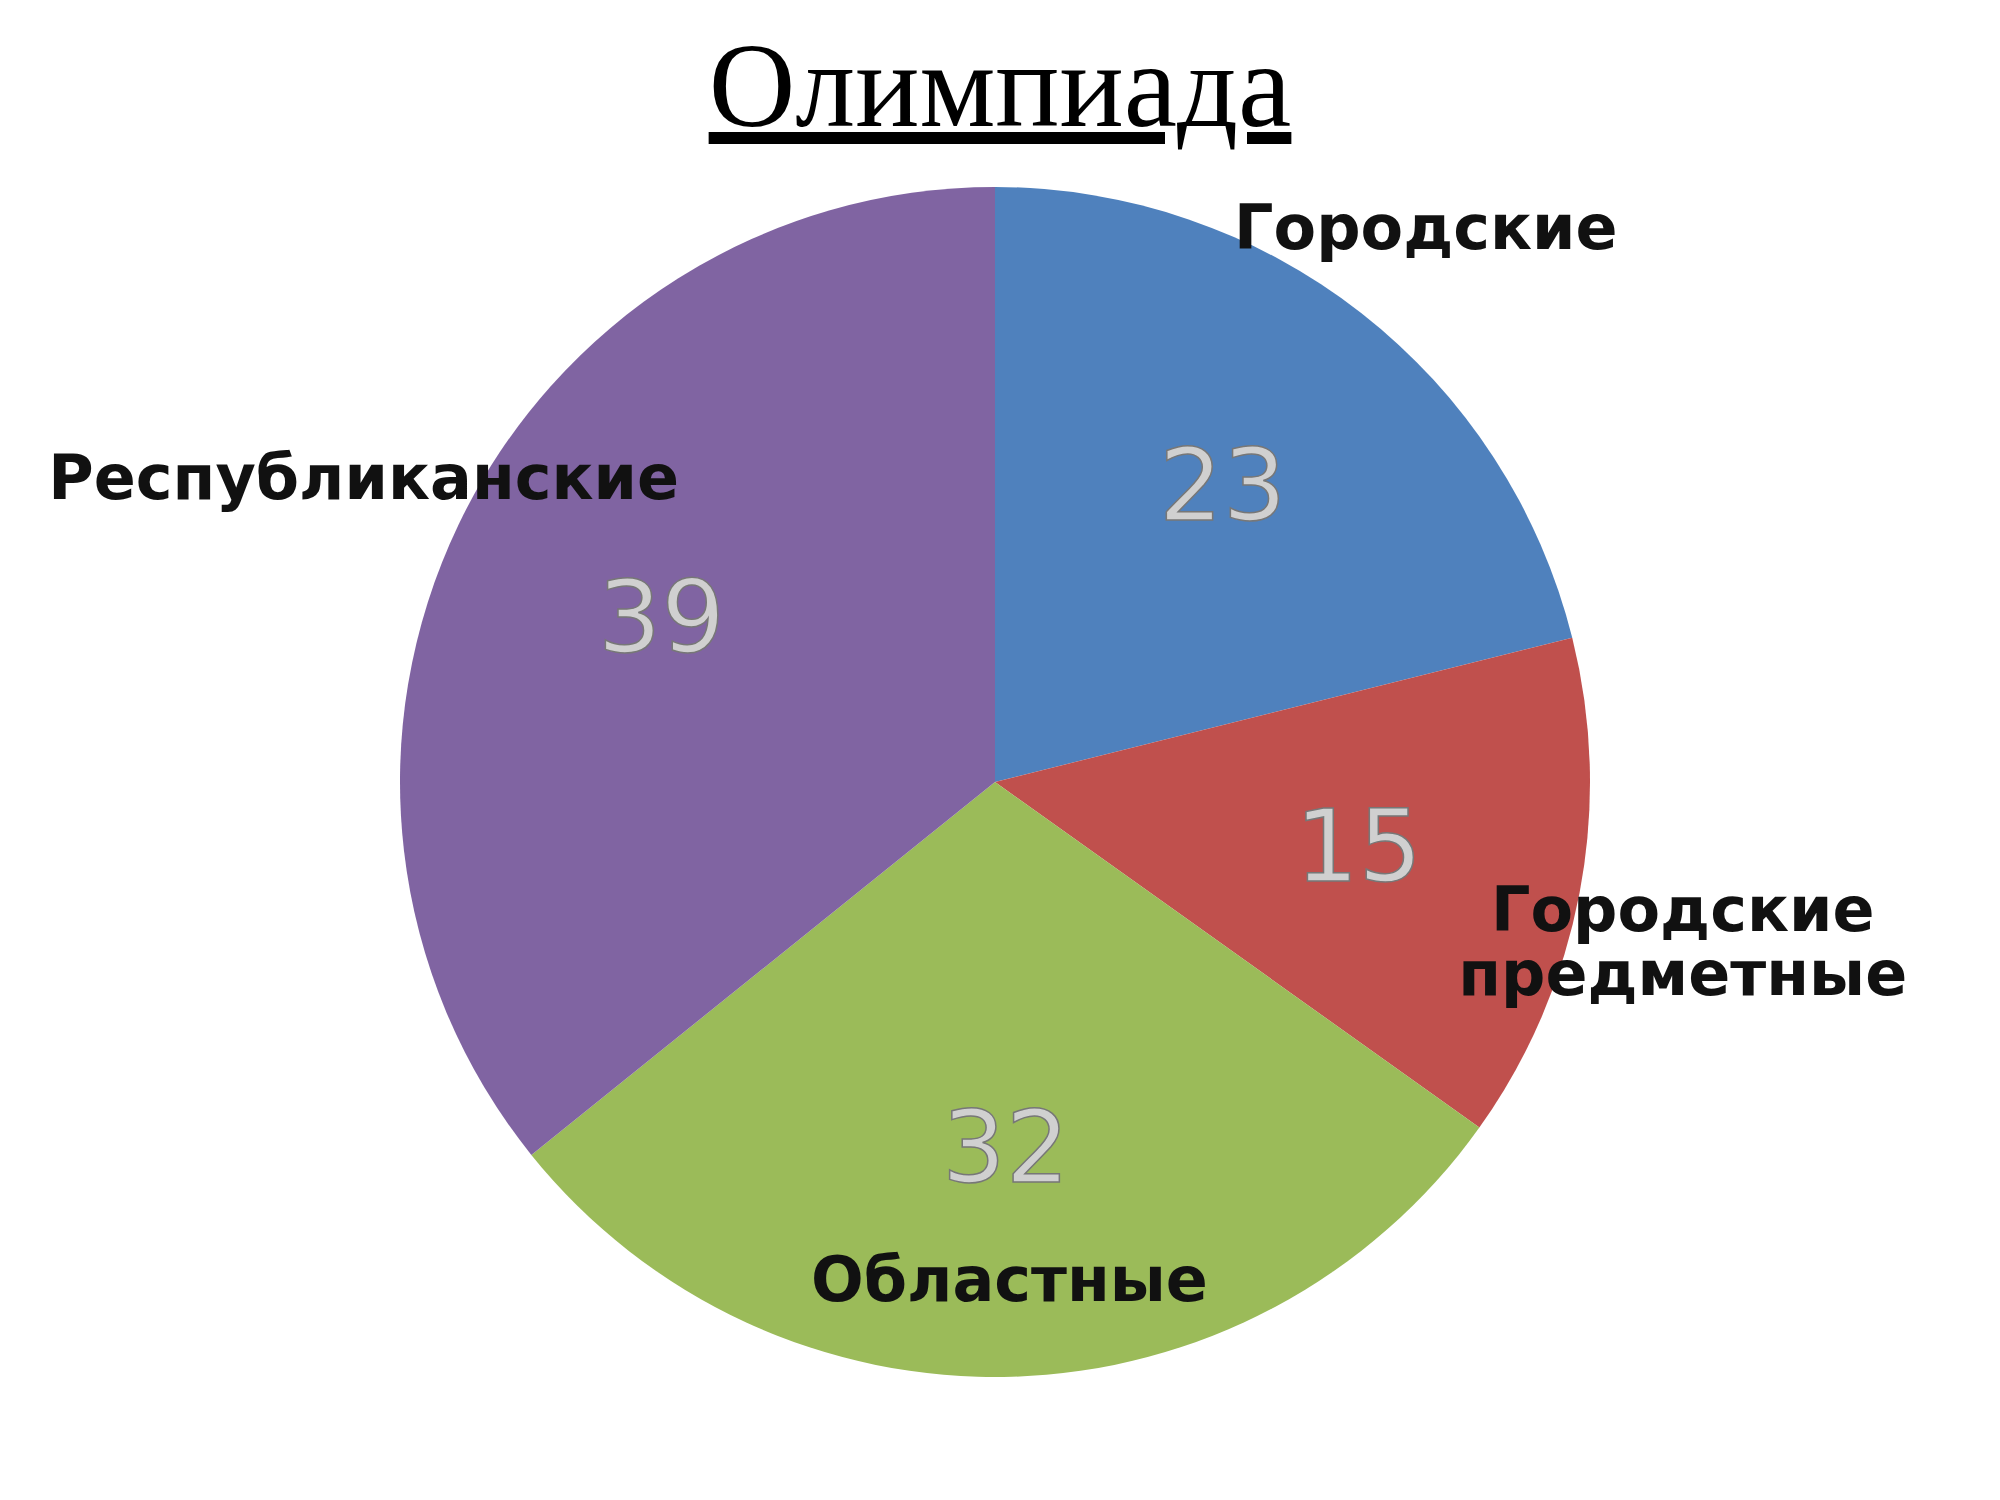  Describe the element at coordinates (1009, 1279) in the screenshot. I see `slice-label: Областные` at that location.